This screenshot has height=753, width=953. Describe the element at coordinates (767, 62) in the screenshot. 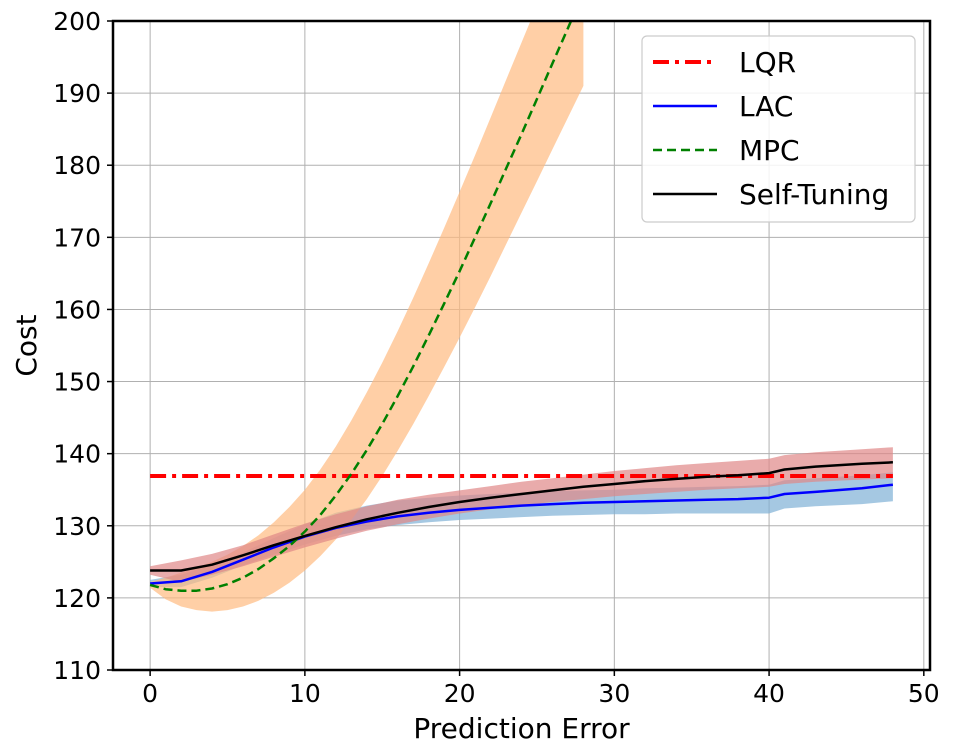

I see `legend-label: LQR` at that location.